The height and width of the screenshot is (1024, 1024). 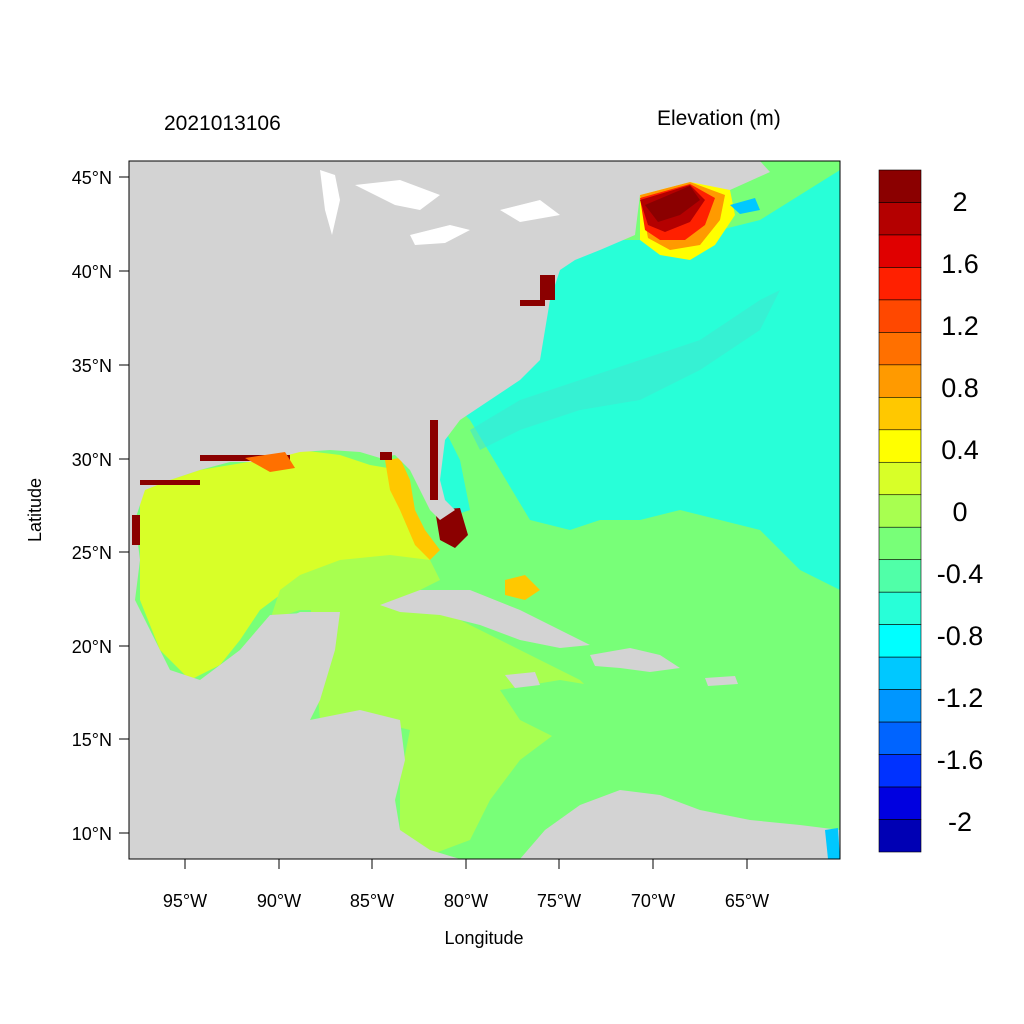 I want to click on gulf-of-maine-surge-peak, so click(x=672, y=204).